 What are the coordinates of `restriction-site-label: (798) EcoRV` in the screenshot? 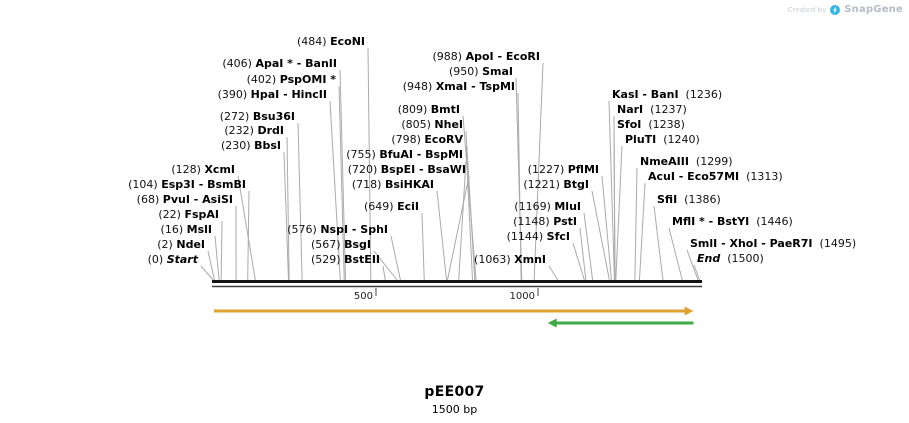 It's located at (427, 139).